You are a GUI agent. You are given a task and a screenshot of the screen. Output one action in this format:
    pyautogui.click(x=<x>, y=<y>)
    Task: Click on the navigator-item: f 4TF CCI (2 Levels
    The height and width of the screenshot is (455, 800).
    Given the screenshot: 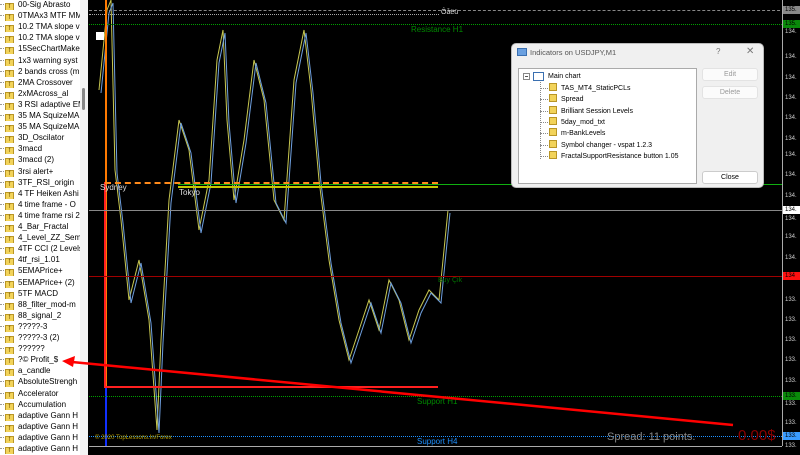 What is the action you would take?
    pyautogui.click(x=40, y=249)
    